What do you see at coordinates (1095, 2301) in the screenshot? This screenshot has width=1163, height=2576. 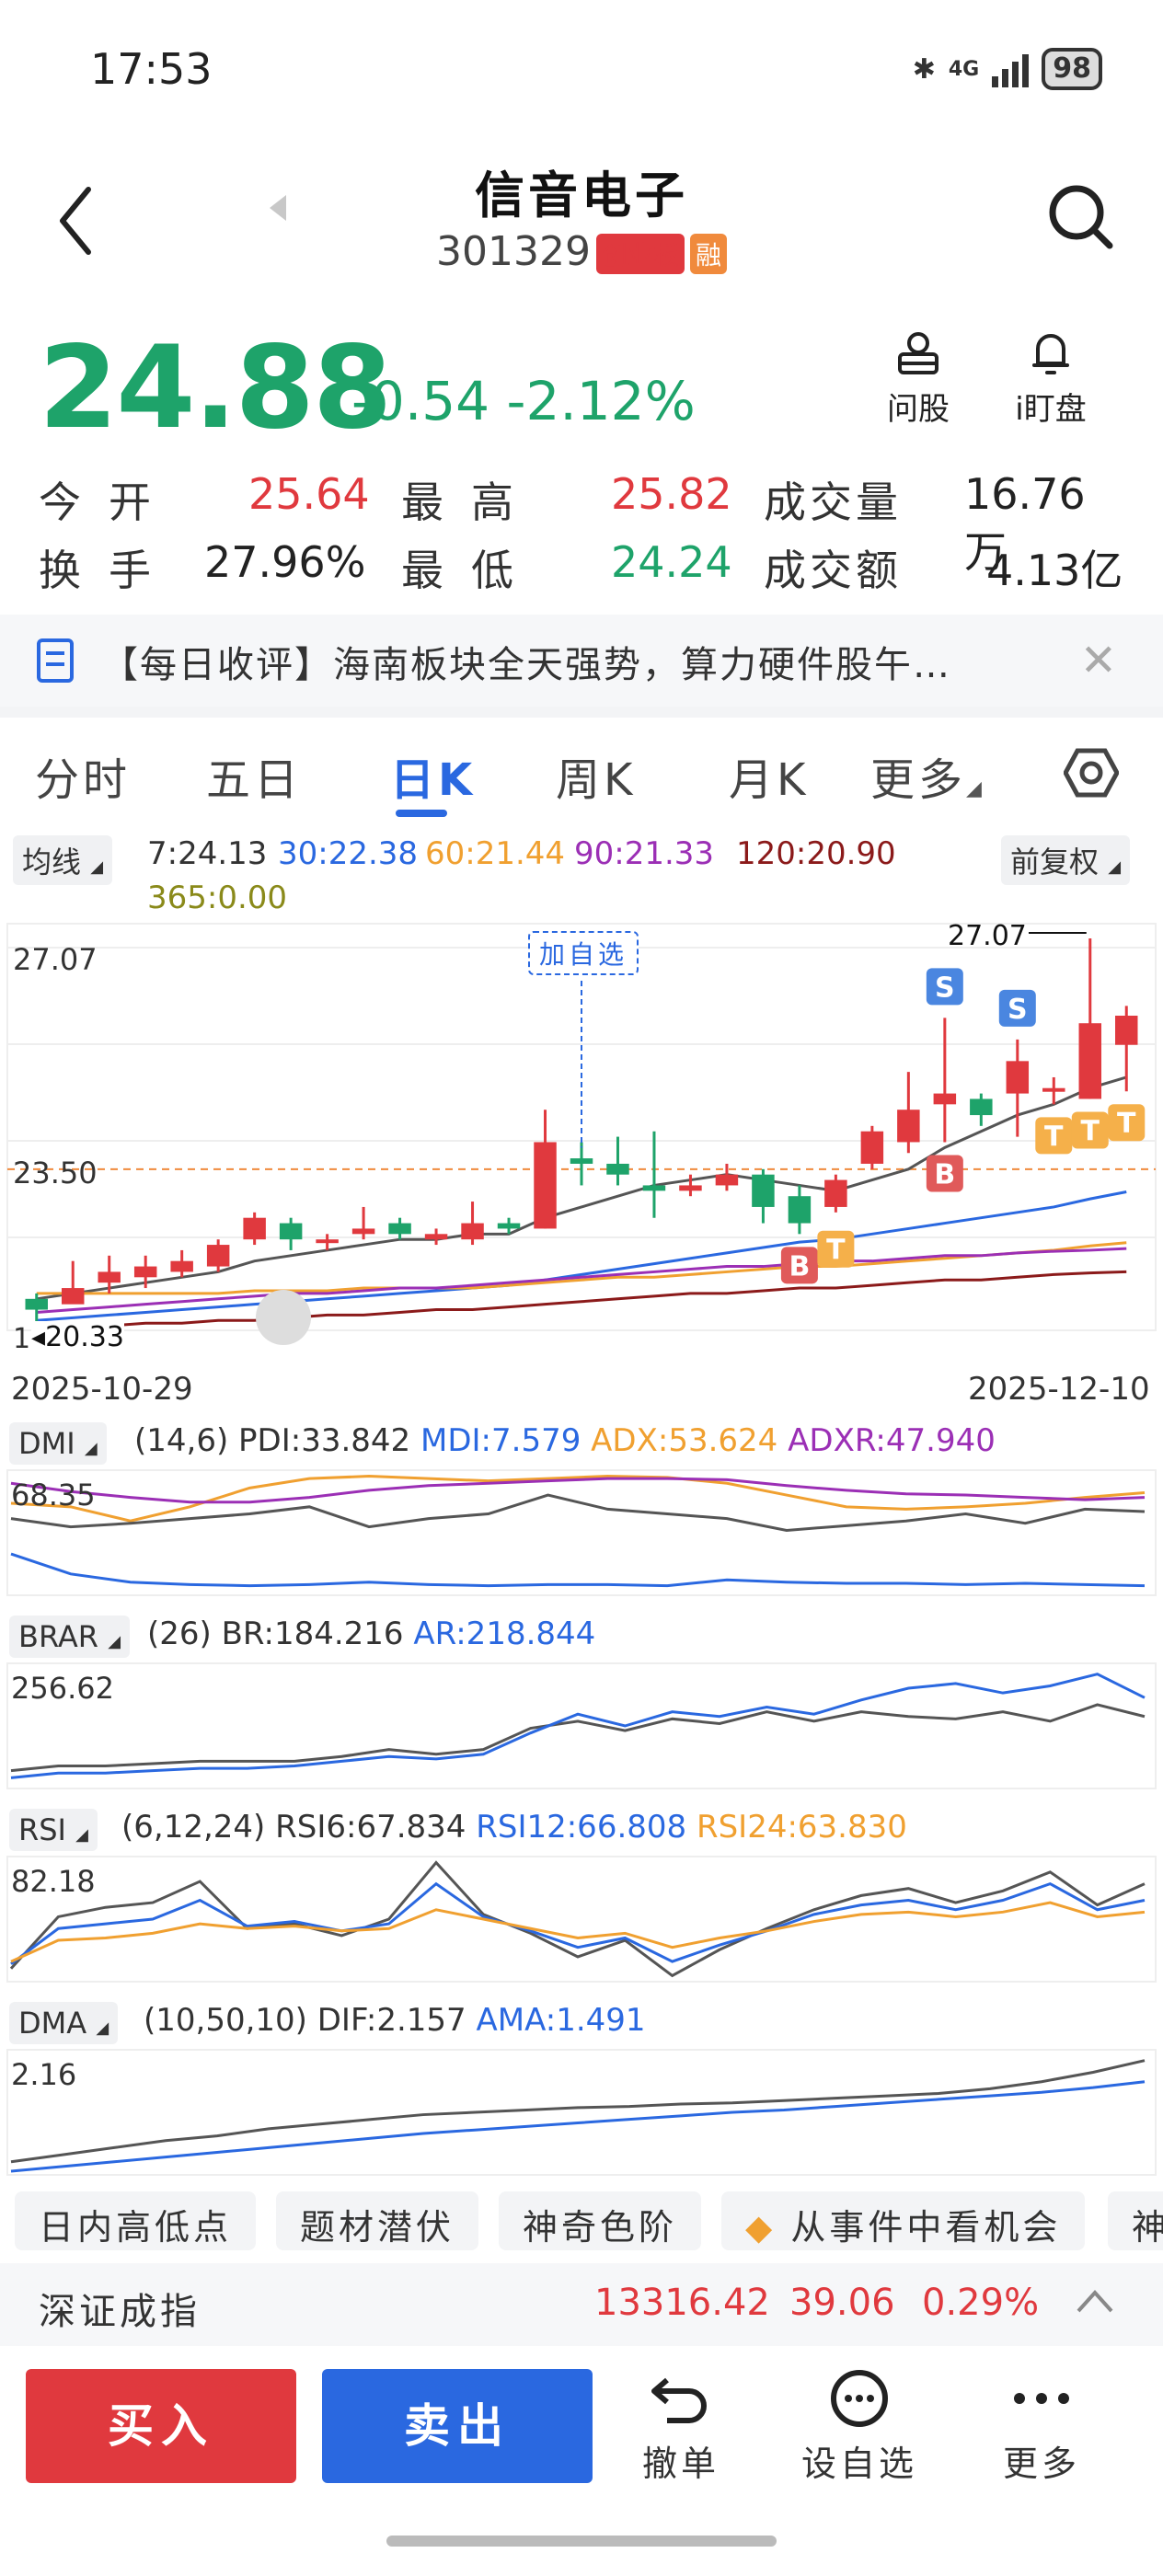 I see `chevron-up-icon` at bounding box center [1095, 2301].